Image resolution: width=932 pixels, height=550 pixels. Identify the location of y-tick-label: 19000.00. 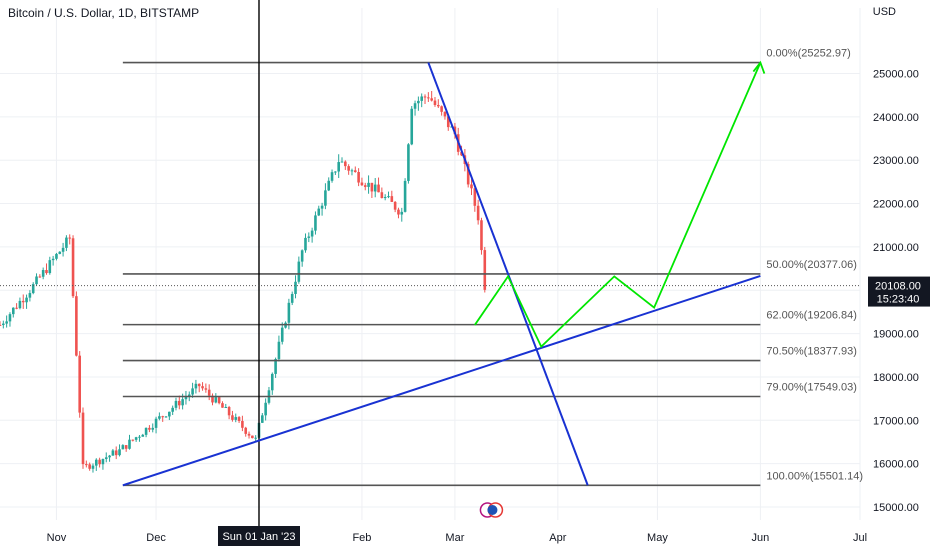
(896, 335).